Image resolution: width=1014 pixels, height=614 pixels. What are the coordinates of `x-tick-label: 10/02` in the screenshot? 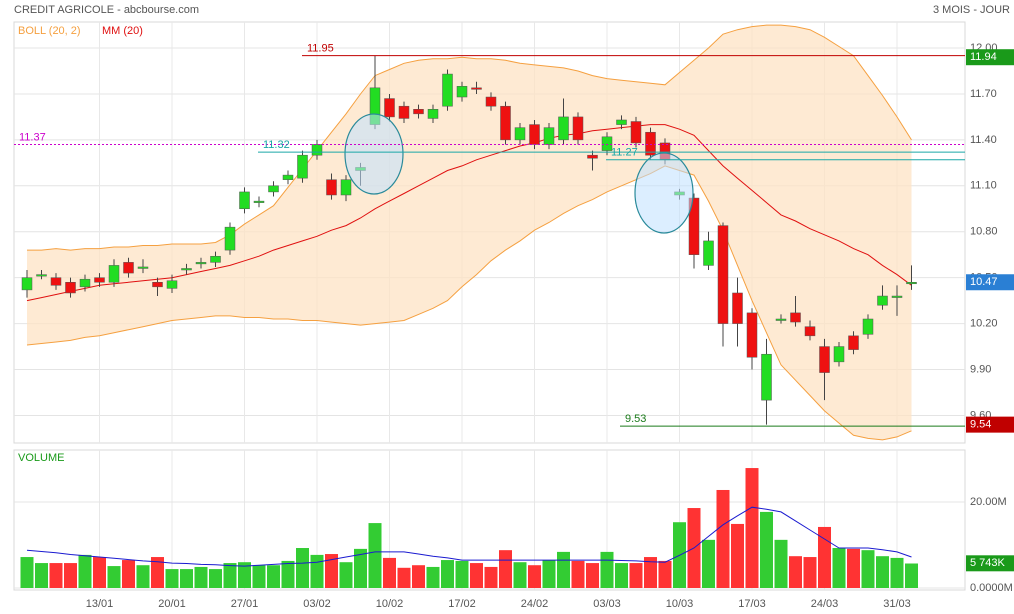 It's located at (390, 604).